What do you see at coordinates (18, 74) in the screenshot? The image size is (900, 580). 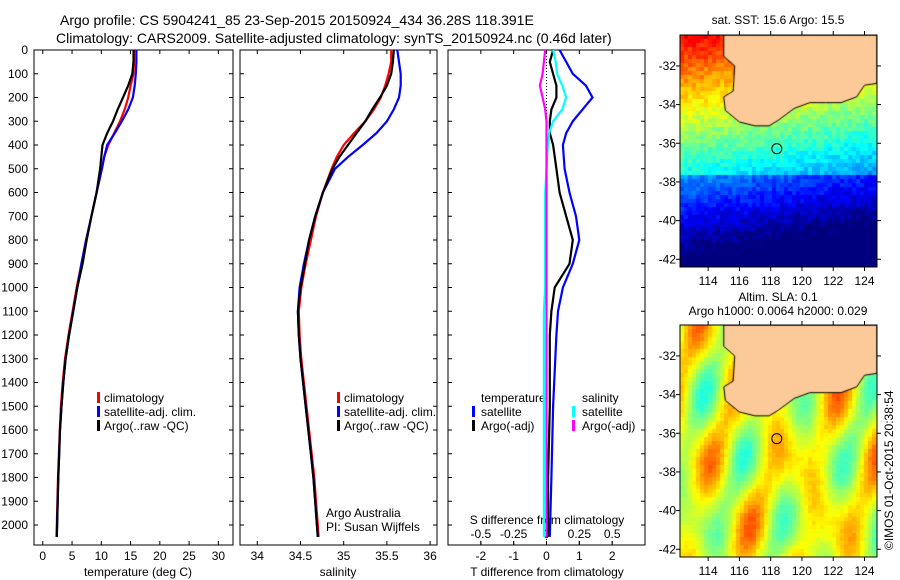 I see `depth-tick-label: 100` at bounding box center [18, 74].